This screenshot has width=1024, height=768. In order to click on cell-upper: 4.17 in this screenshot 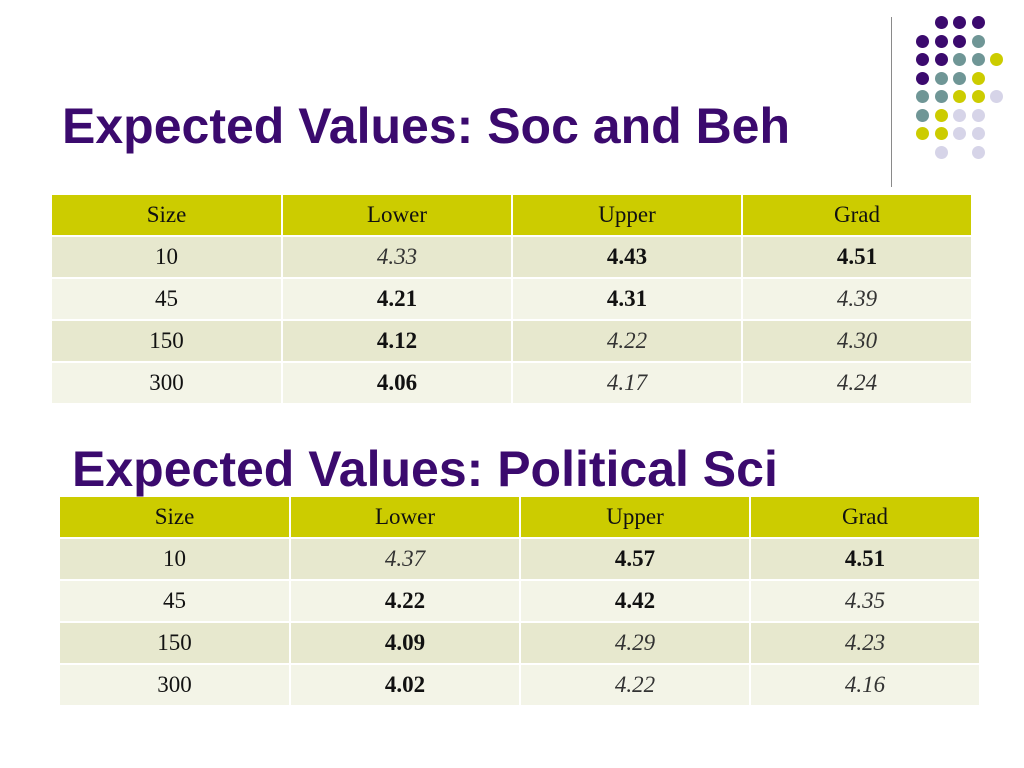, I will do `click(627, 383)`.